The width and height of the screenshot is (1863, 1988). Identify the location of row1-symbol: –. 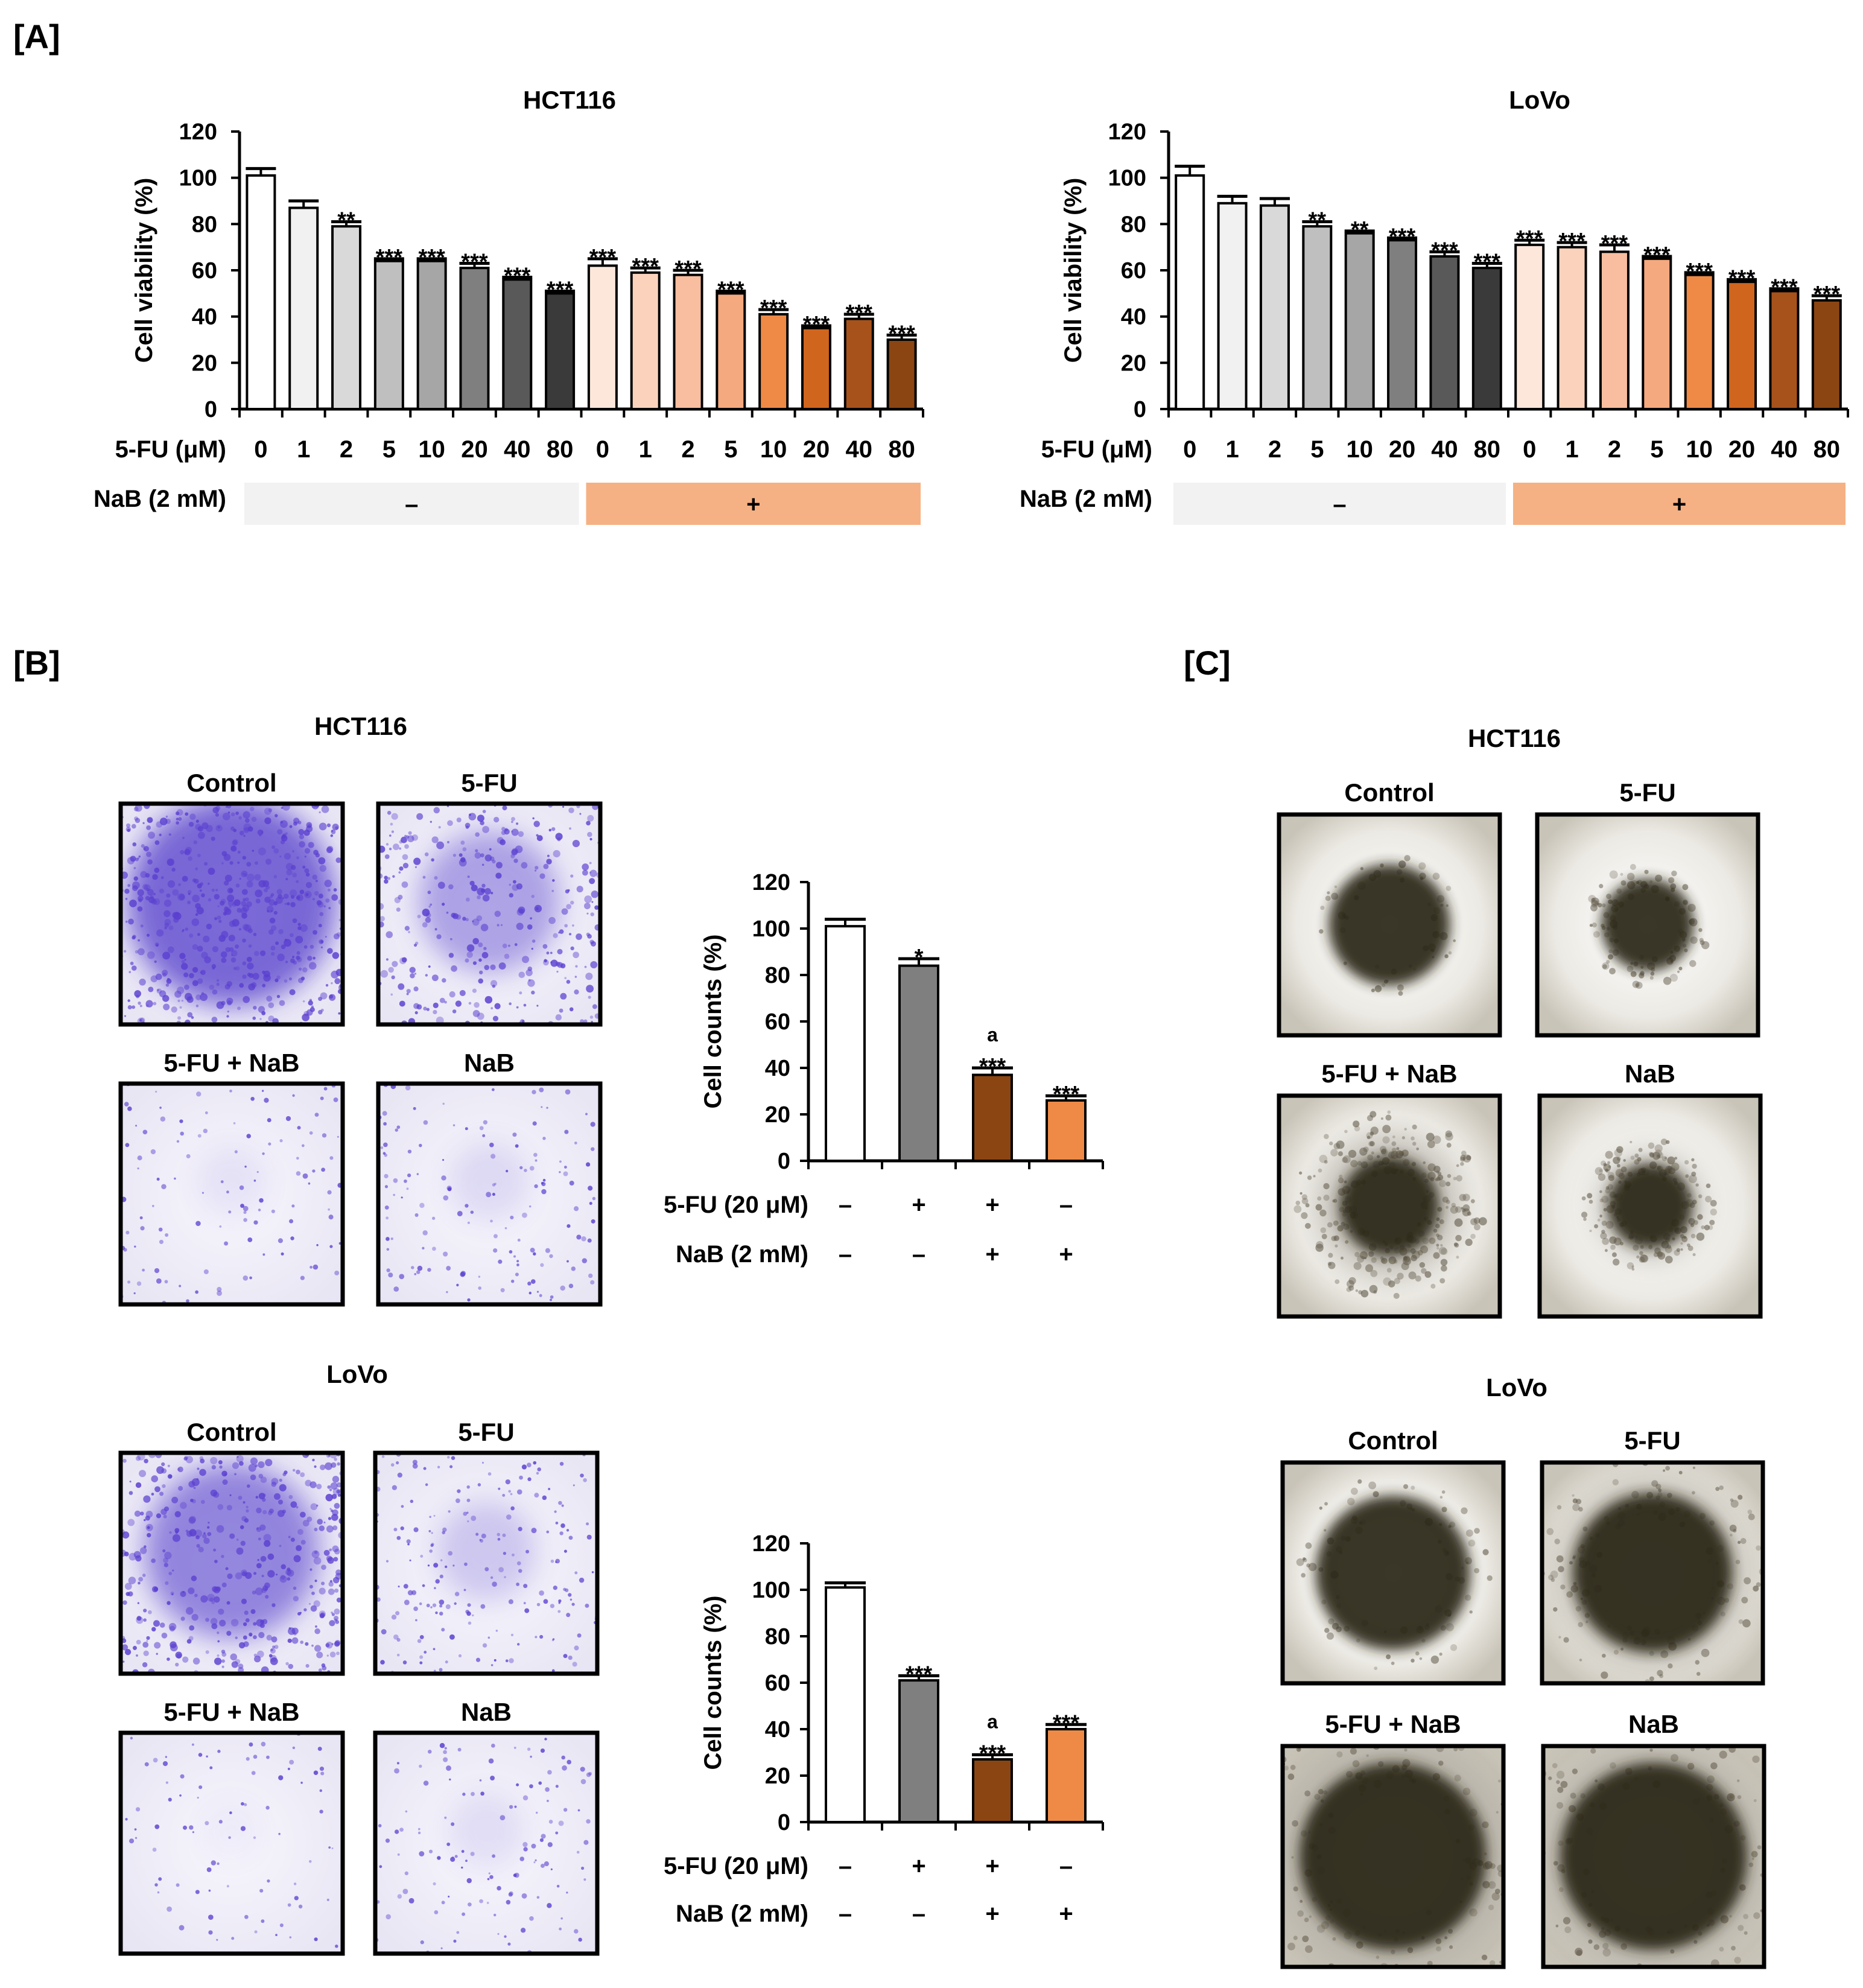
(846, 1205).